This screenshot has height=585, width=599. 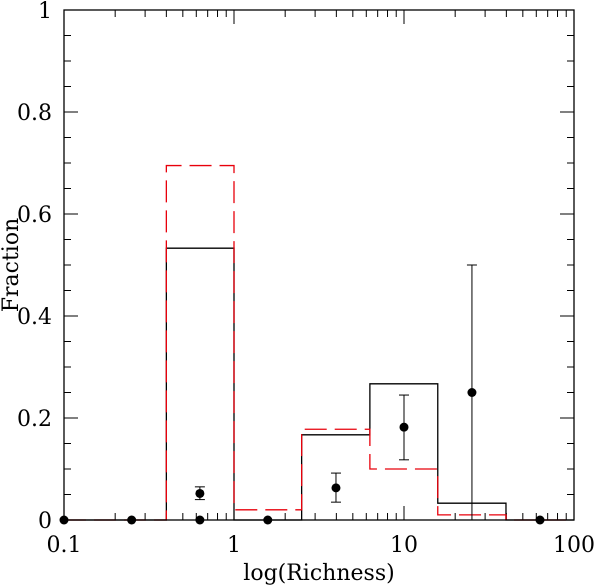 What do you see at coordinates (12, 265) in the screenshot?
I see `y-axis-title: Fraction` at bounding box center [12, 265].